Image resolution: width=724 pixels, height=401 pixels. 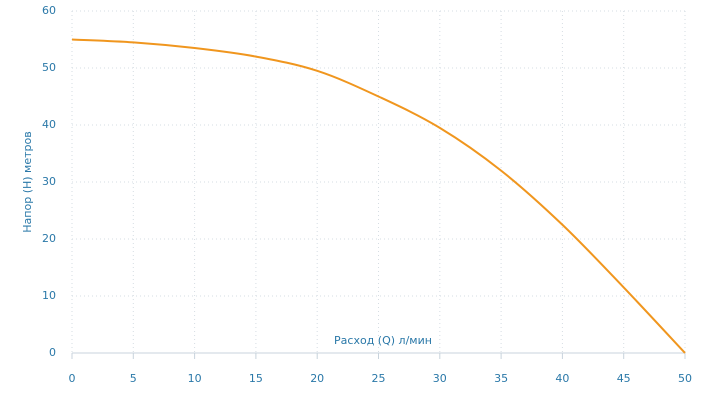 I want to click on y-axis-label: Напор (H) метров, so click(x=27, y=181).